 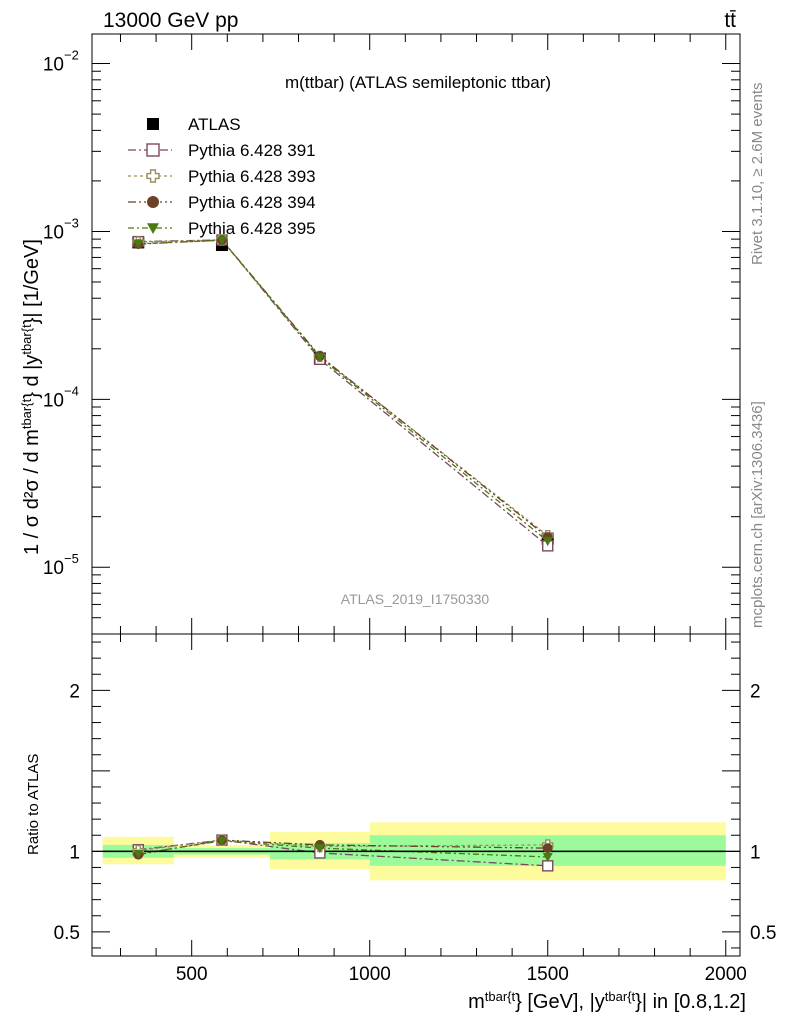 I want to click on y-tick-label: 2, so click(x=74, y=691).